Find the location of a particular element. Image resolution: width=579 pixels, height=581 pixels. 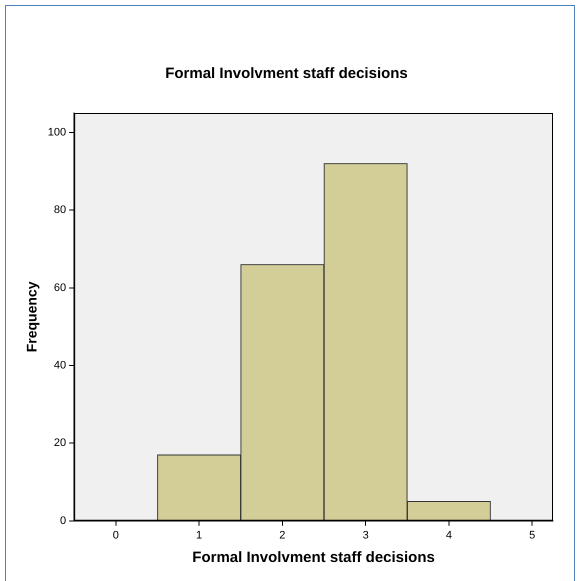

x-tick-label: 2 is located at coordinates (282, 535).